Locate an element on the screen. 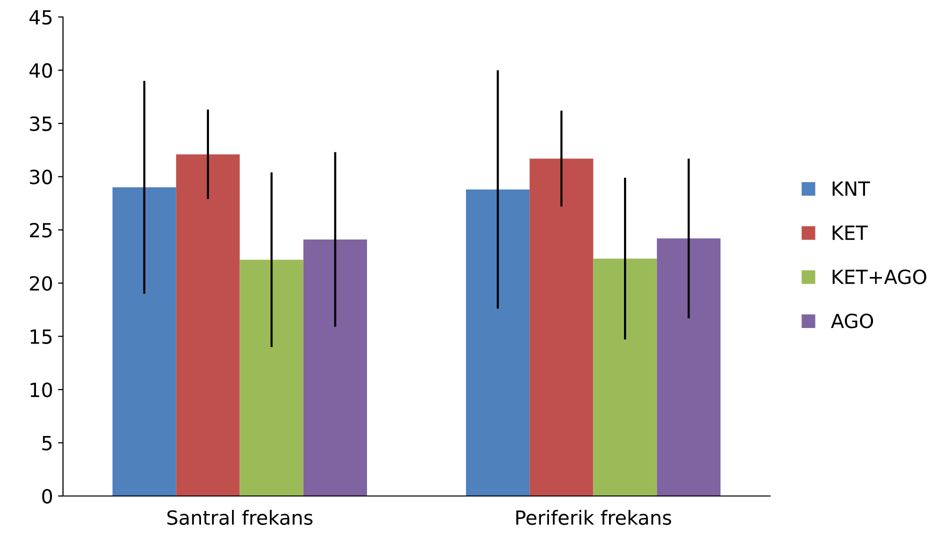 Image resolution: width=936 pixels, height=549 pixels. y-tick-label: 45 is located at coordinates (40, 17).